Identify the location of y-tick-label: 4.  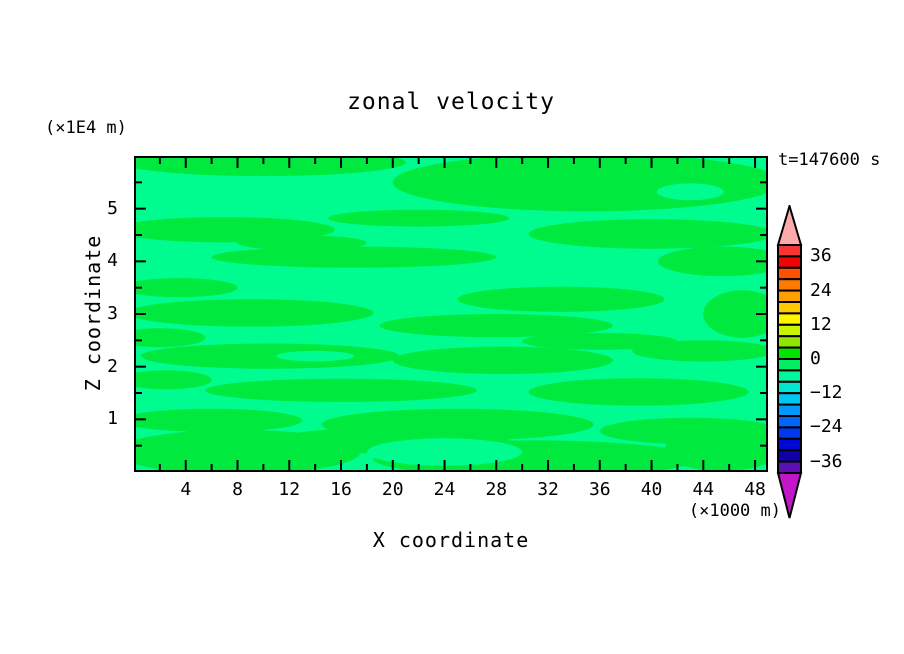
(112, 261).